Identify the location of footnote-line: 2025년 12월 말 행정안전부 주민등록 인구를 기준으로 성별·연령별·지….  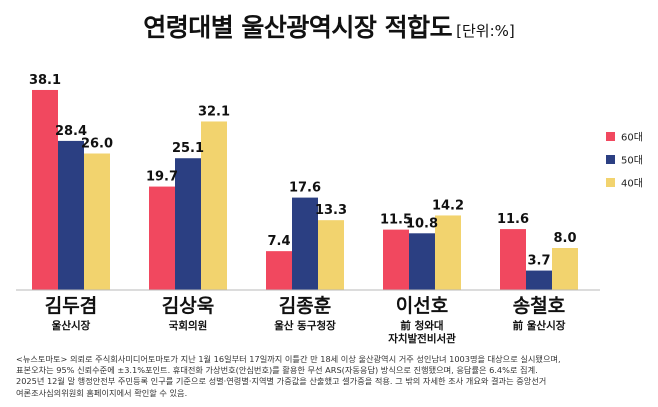
(281, 381).